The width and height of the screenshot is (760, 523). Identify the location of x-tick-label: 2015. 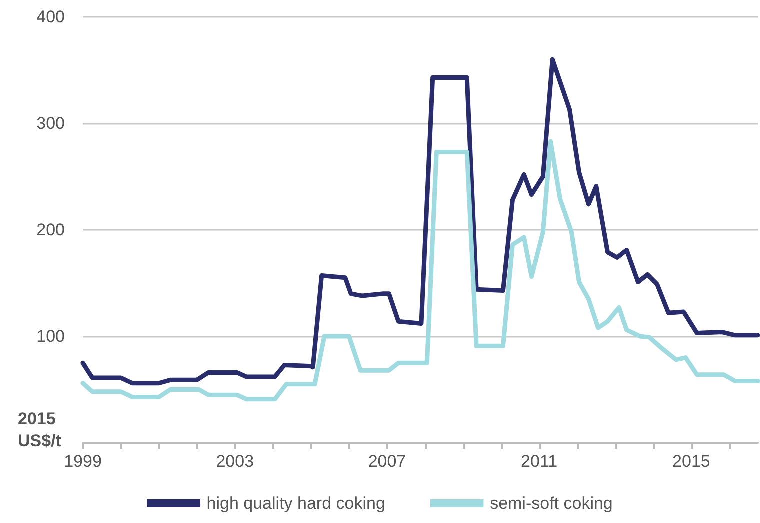
(691, 461).